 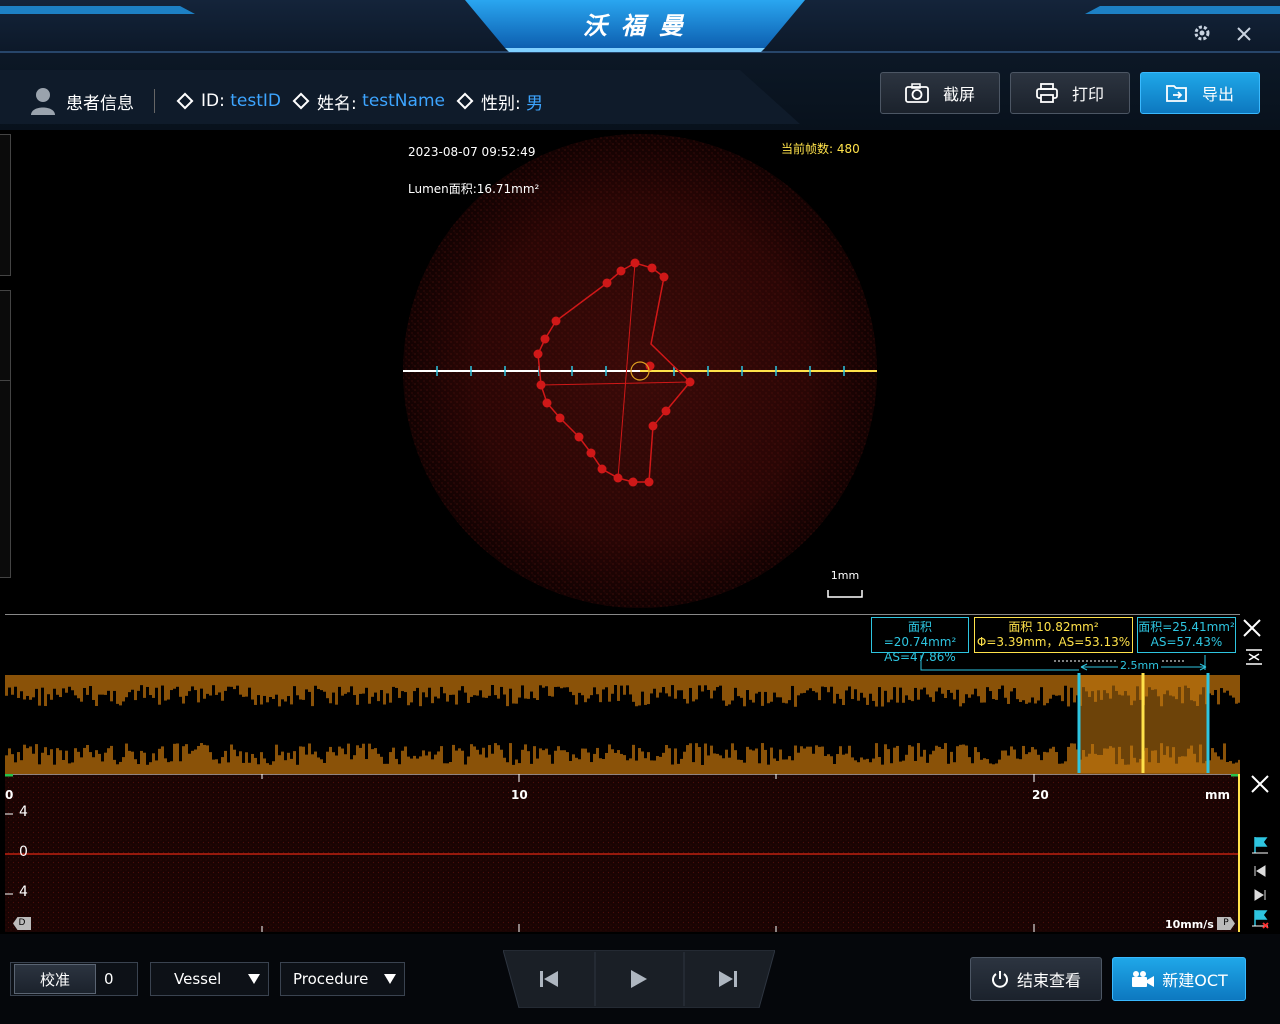 What do you see at coordinates (23, 892) in the screenshot?
I see `y-tick-bottom: 4` at bounding box center [23, 892].